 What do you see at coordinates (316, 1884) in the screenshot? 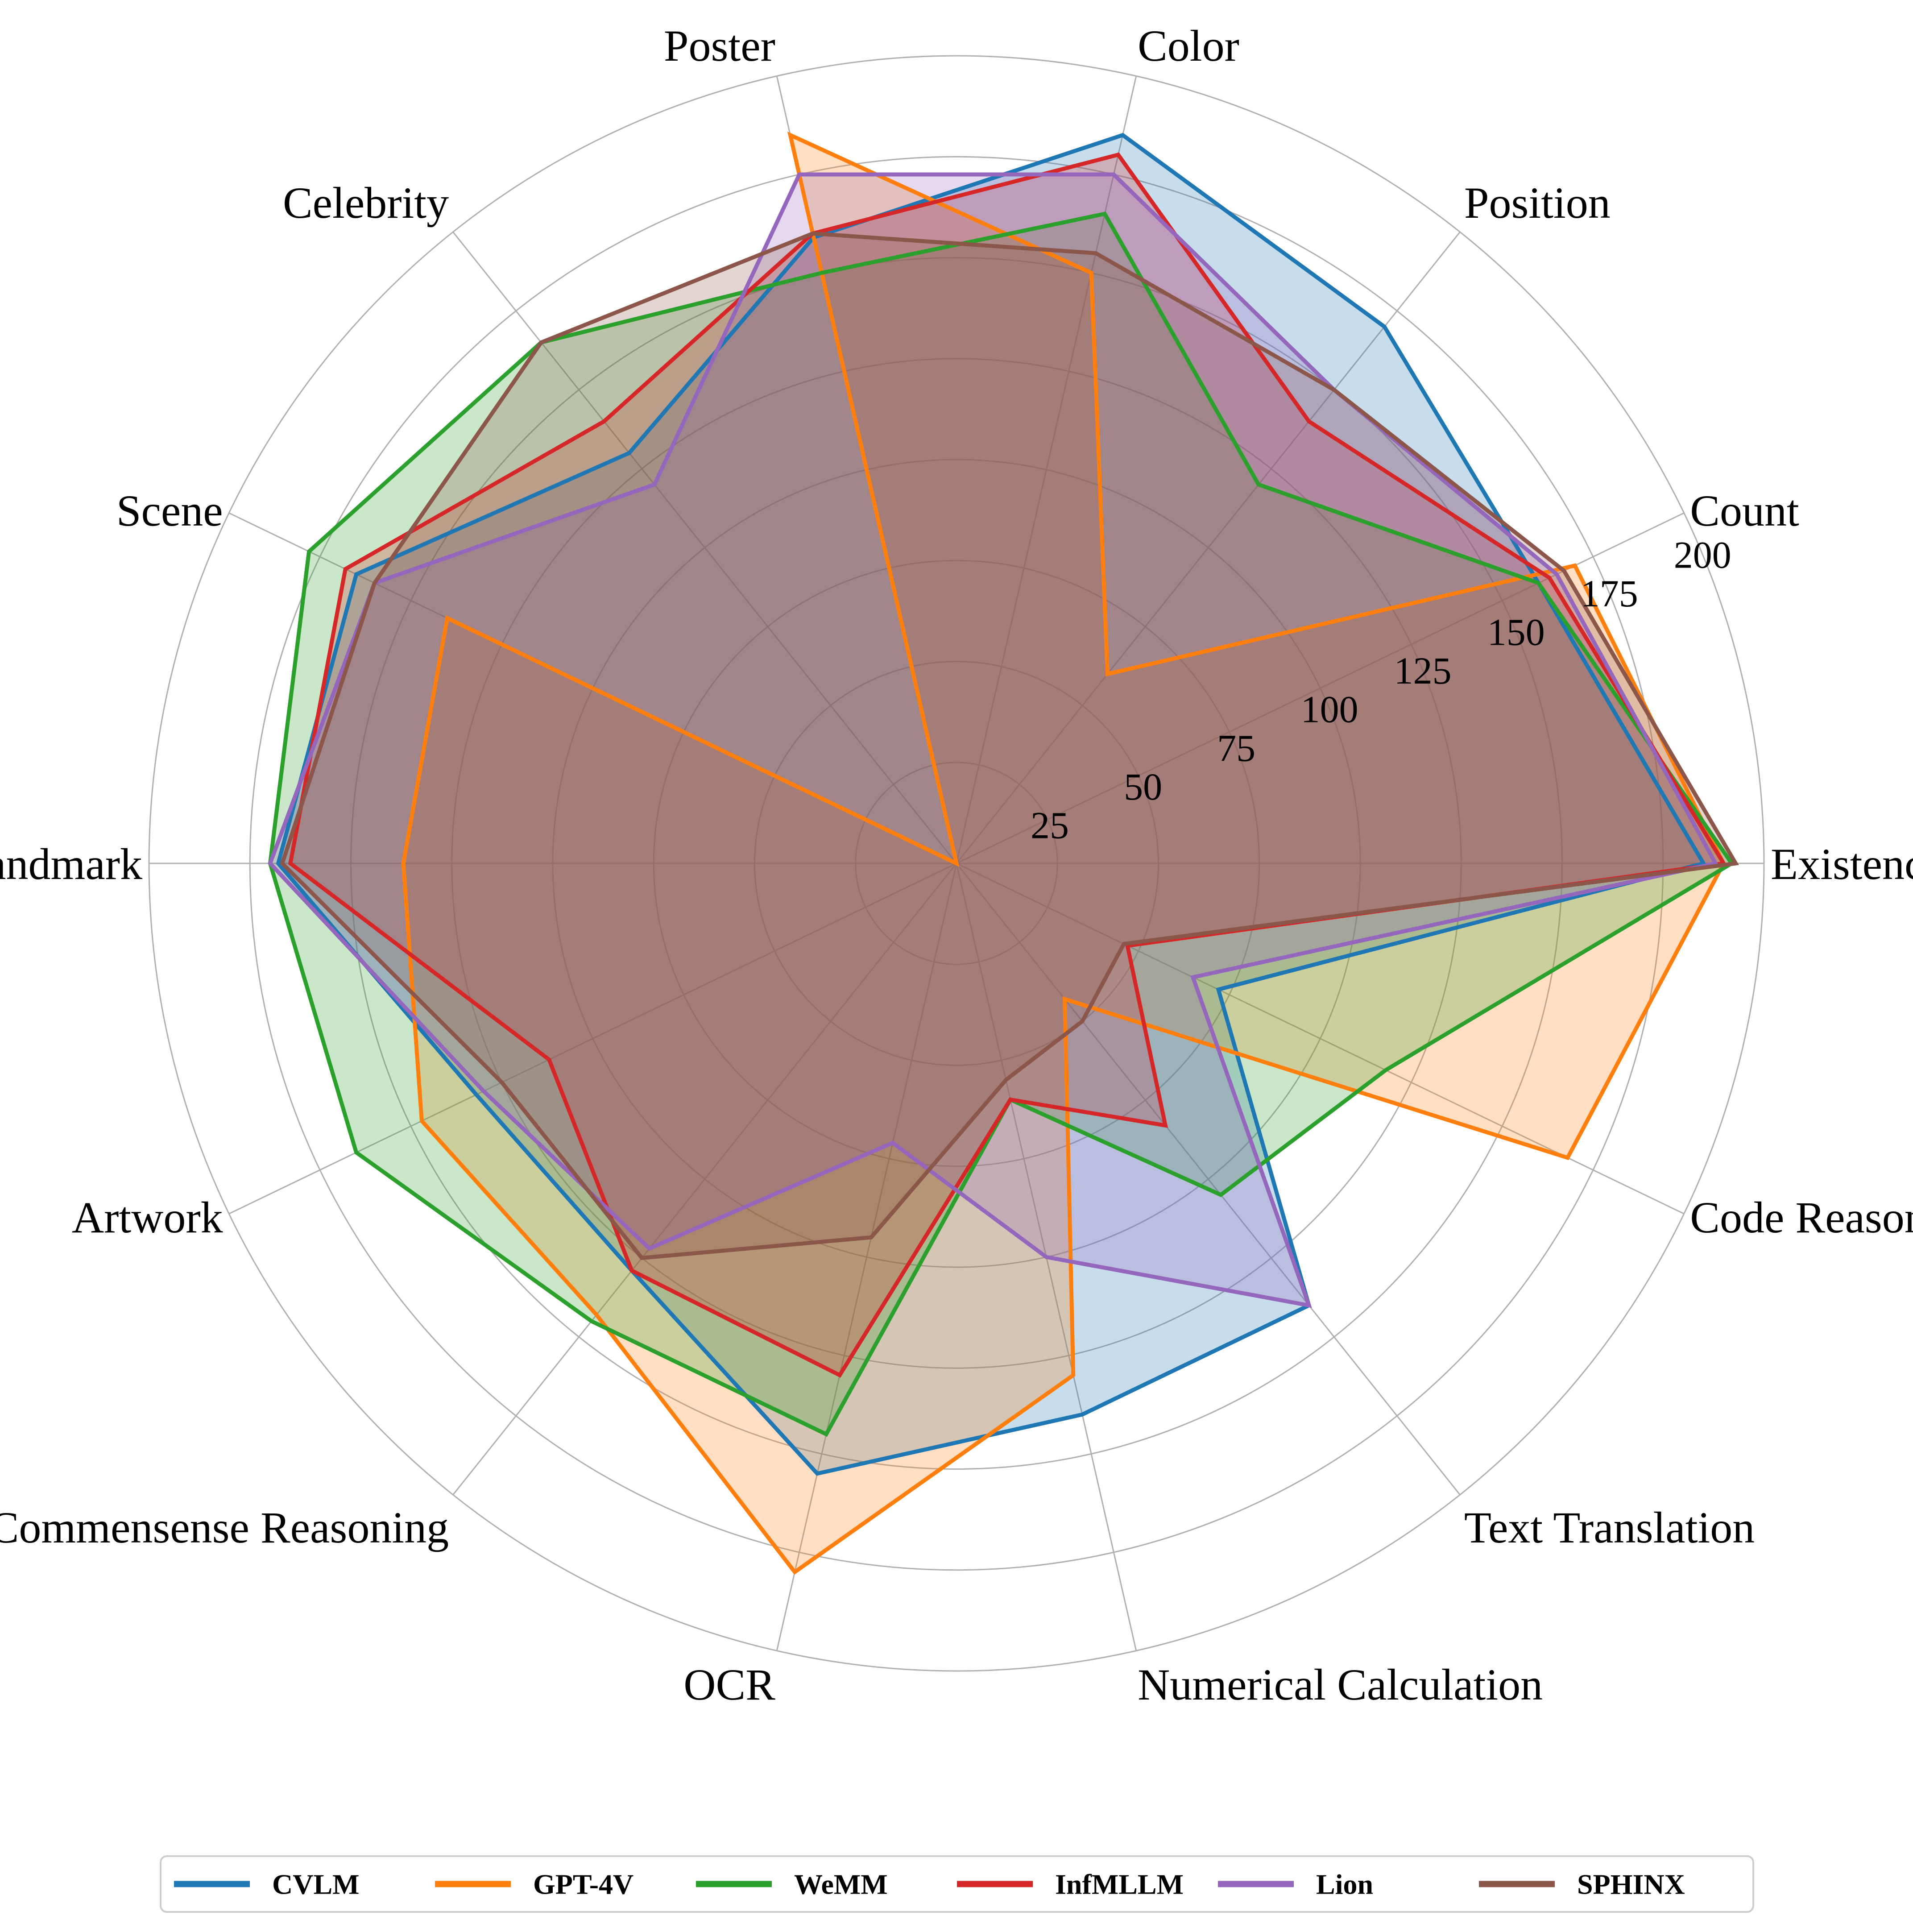
I see `legend-label-cvlm: CVLM` at bounding box center [316, 1884].